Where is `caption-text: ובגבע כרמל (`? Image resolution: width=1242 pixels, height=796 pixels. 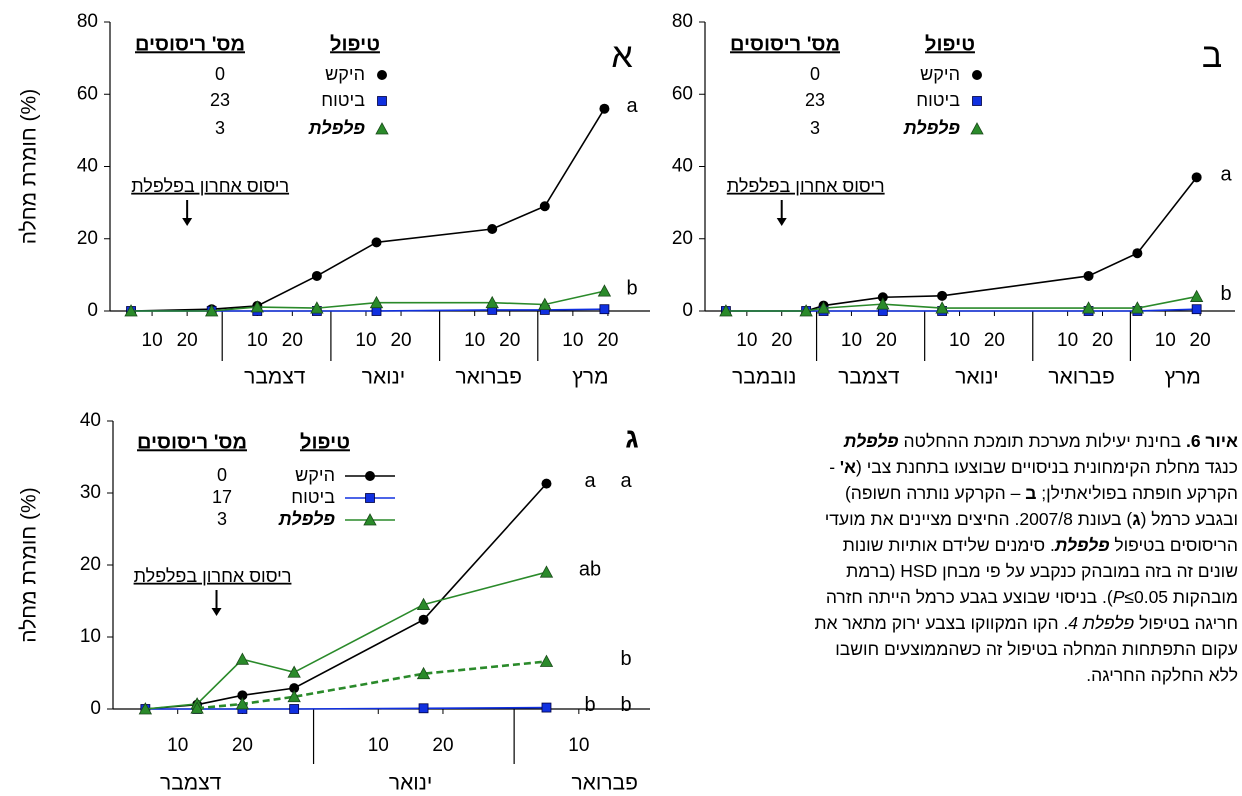 caption-text: ובגבע כרמל ( is located at coordinates (1189, 519).